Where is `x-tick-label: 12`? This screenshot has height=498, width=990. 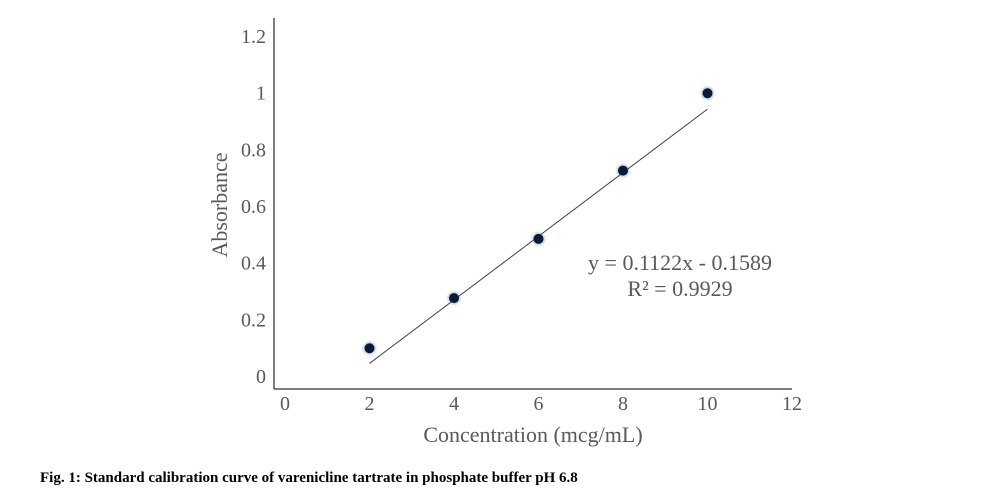 x-tick-label: 12 is located at coordinates (792, 404).